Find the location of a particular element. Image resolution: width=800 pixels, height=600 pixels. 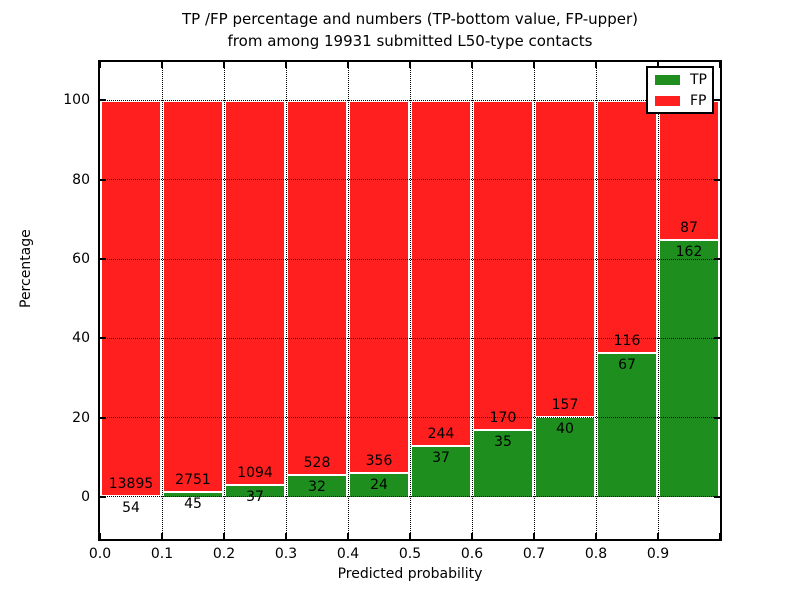

bar-fp-count-label: 2751 is located at coordinates (193, 479).